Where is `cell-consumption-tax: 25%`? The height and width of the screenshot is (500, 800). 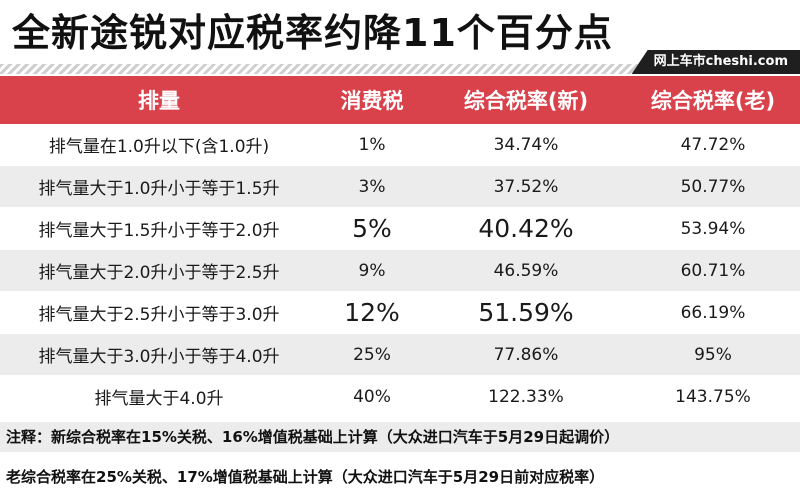
cell-consumption-tax: 25% is located at coordinates (372, 354).